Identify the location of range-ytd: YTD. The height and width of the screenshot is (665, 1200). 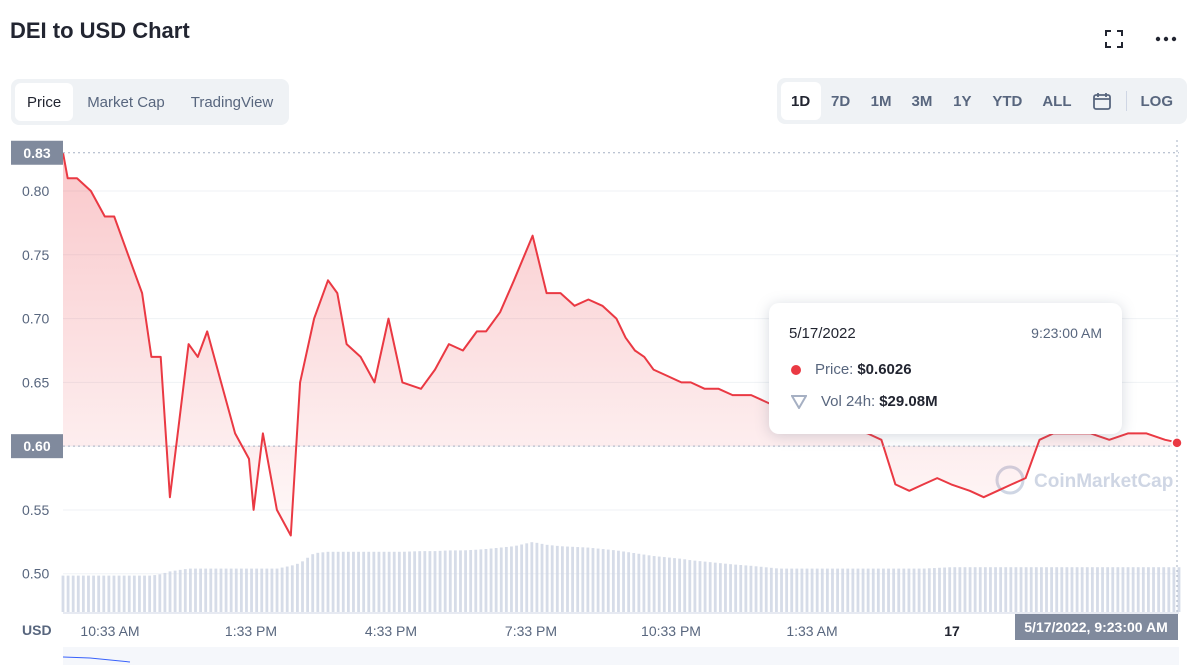
(1007, 101).